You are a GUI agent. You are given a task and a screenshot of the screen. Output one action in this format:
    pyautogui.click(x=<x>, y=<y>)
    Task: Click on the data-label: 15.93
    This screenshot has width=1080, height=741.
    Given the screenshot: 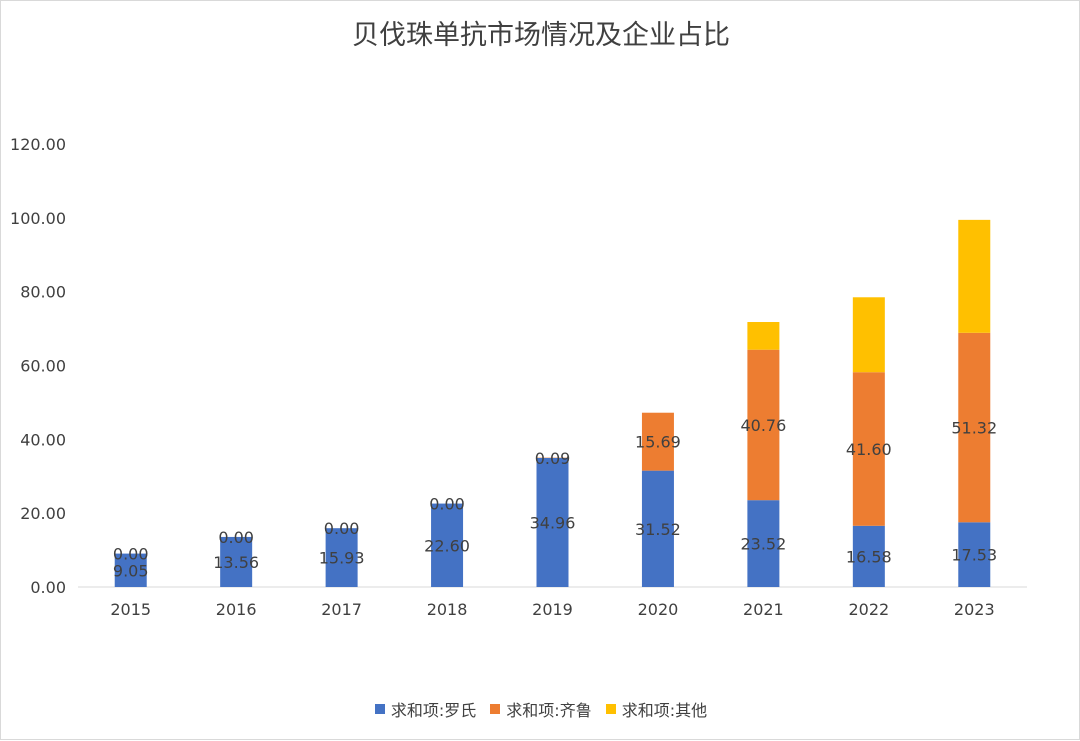 What is the action you would take?
    pyautogui.click(x=342, y=558)
    